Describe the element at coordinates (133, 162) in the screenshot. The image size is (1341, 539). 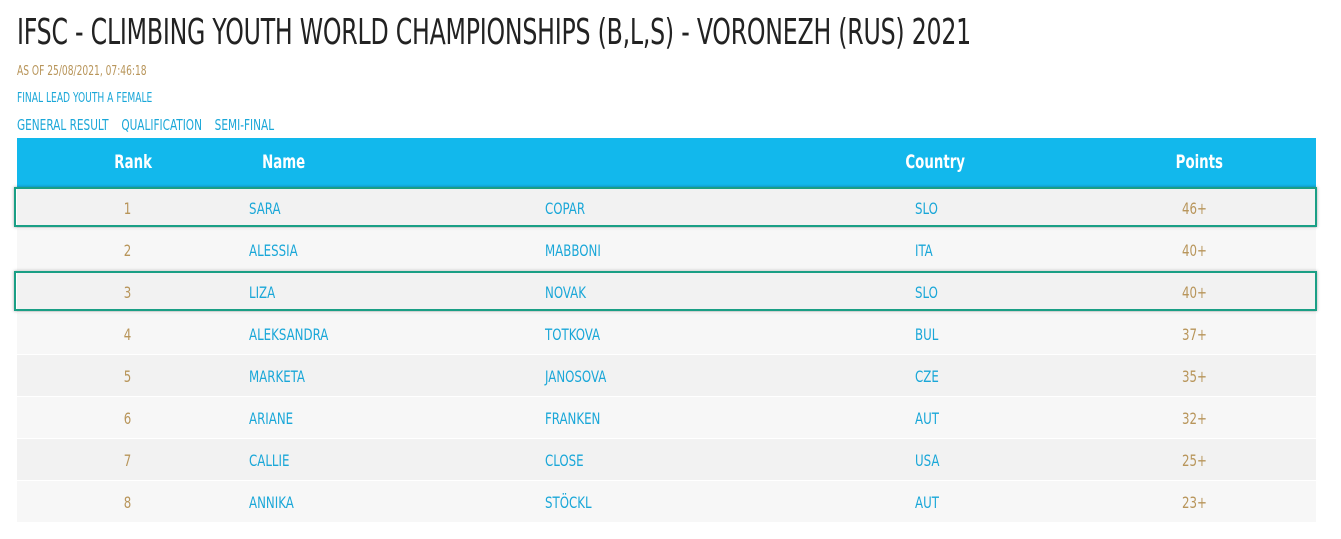
I see `header-rank: Rank` at that location.